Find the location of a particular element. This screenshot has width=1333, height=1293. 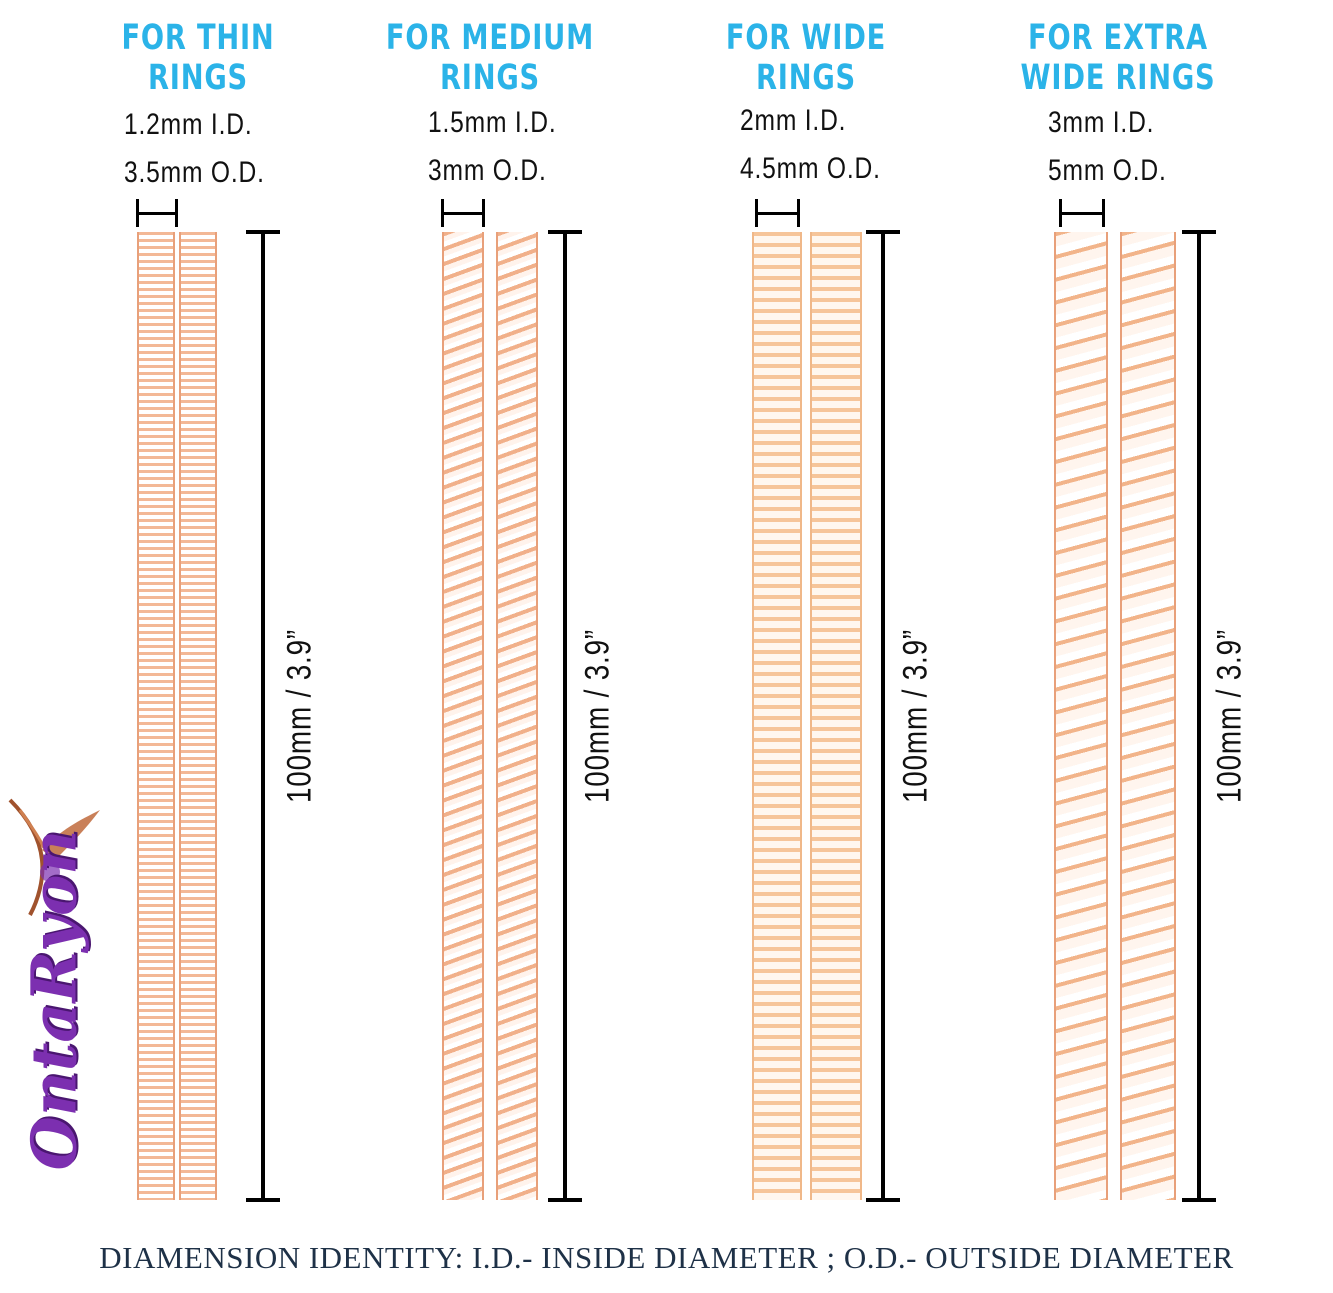

title-line-1: FOR EXTRA is located at coordinates (1118, 38).